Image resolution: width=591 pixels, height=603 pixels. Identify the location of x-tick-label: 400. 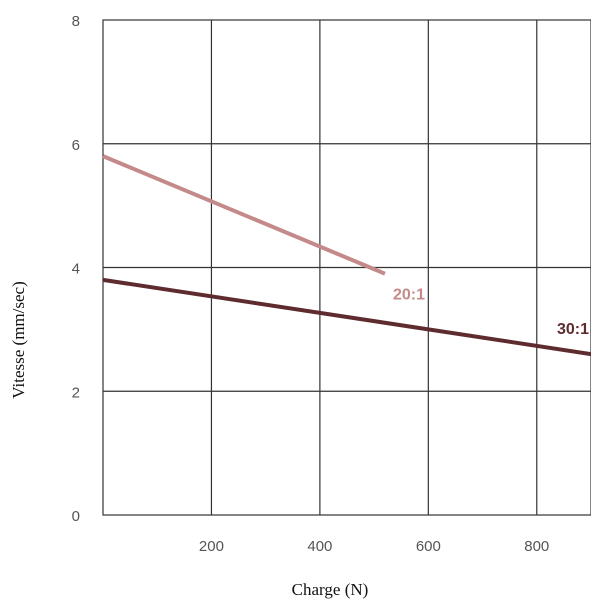
(319, 546).